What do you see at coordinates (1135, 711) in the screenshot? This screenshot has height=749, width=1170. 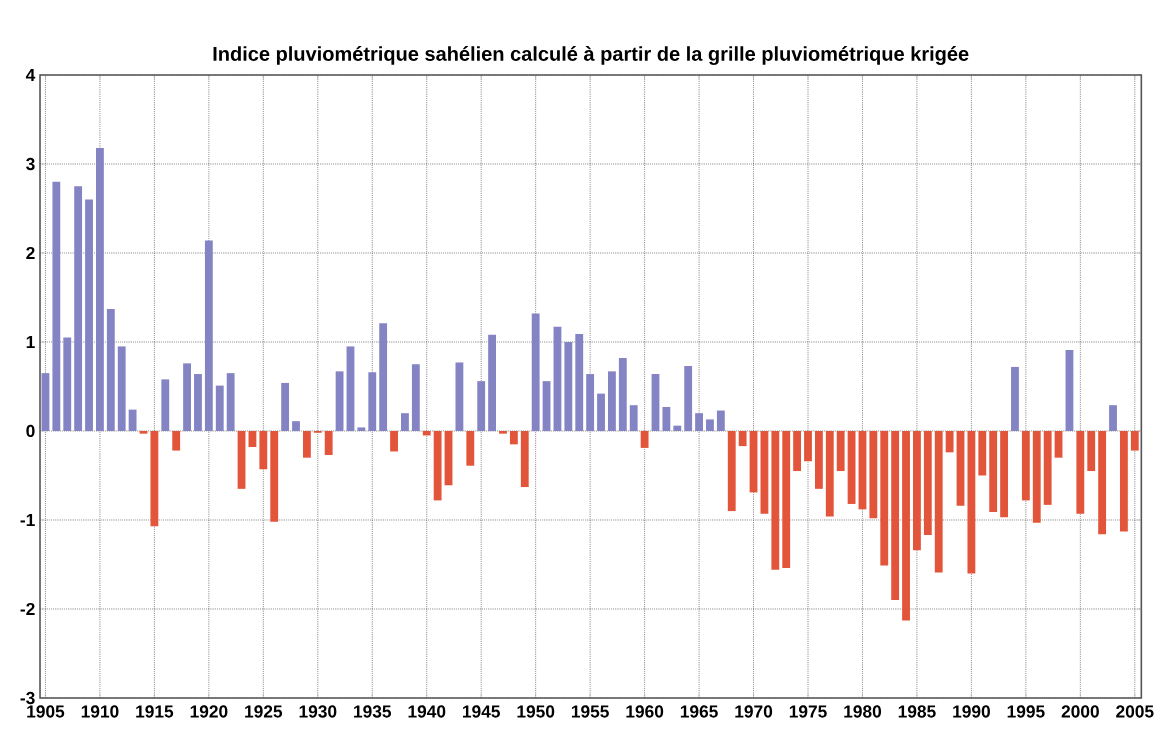 I see `x-tick-label: 2005` at bounding box center [1135, 711].